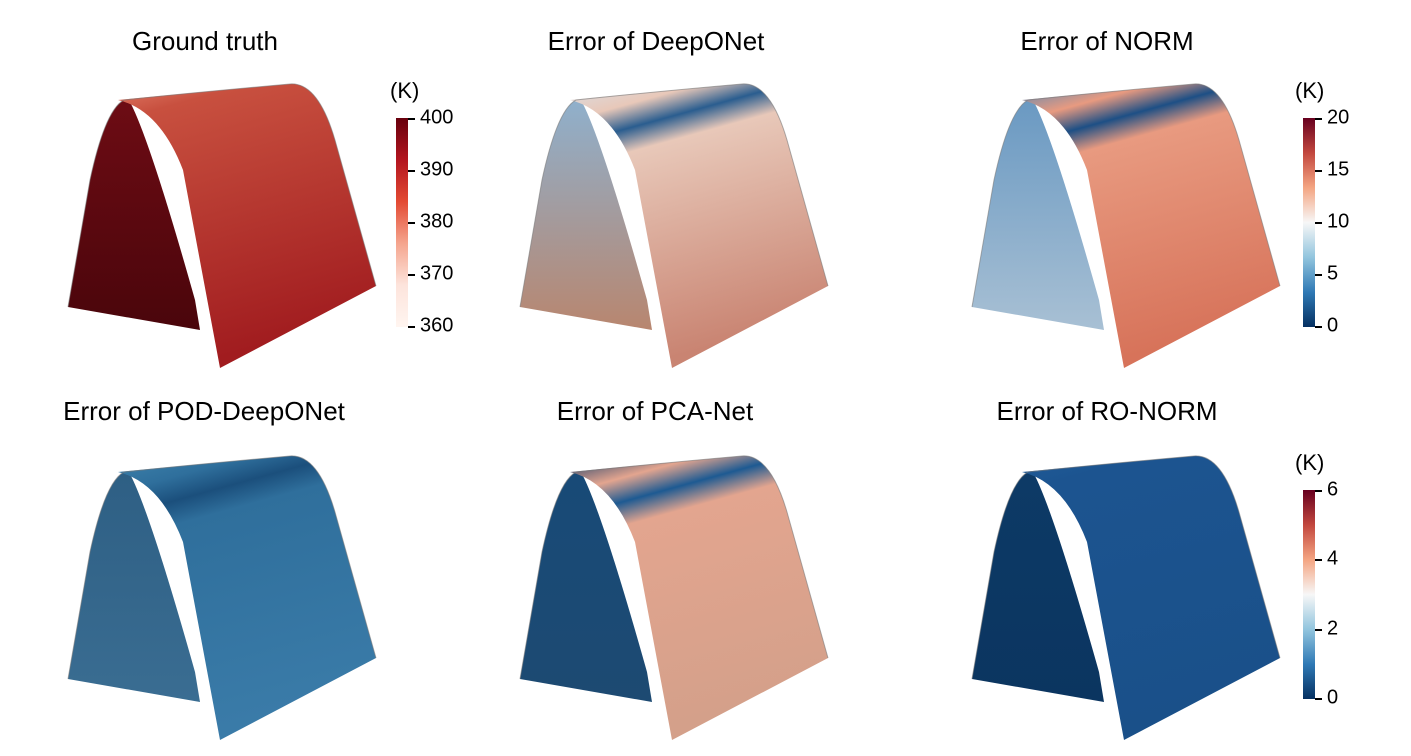 The height and width of the screenshot is (756, 1411). I want to click on colorbar-tick-label: 20, so click(1338, 117).